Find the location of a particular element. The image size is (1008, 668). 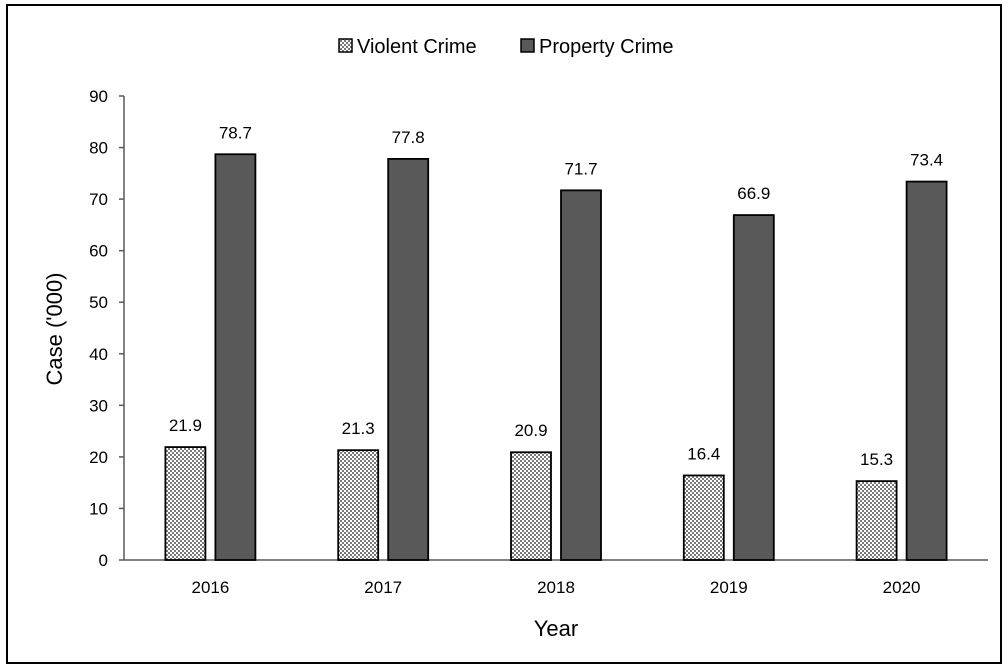

data-label-violent-crime: 21.3 is located at coordinates (358, 428).